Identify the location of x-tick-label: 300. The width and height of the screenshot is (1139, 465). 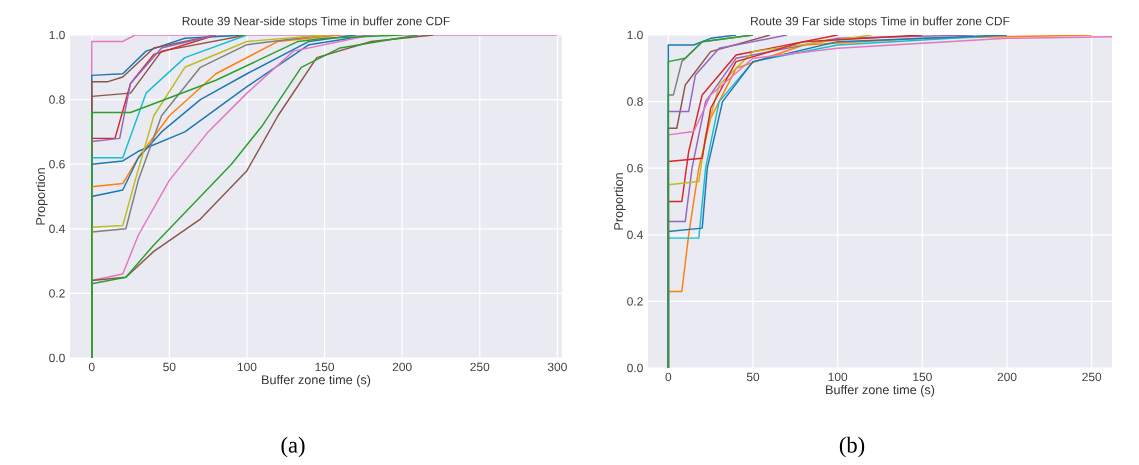
(557, 367).